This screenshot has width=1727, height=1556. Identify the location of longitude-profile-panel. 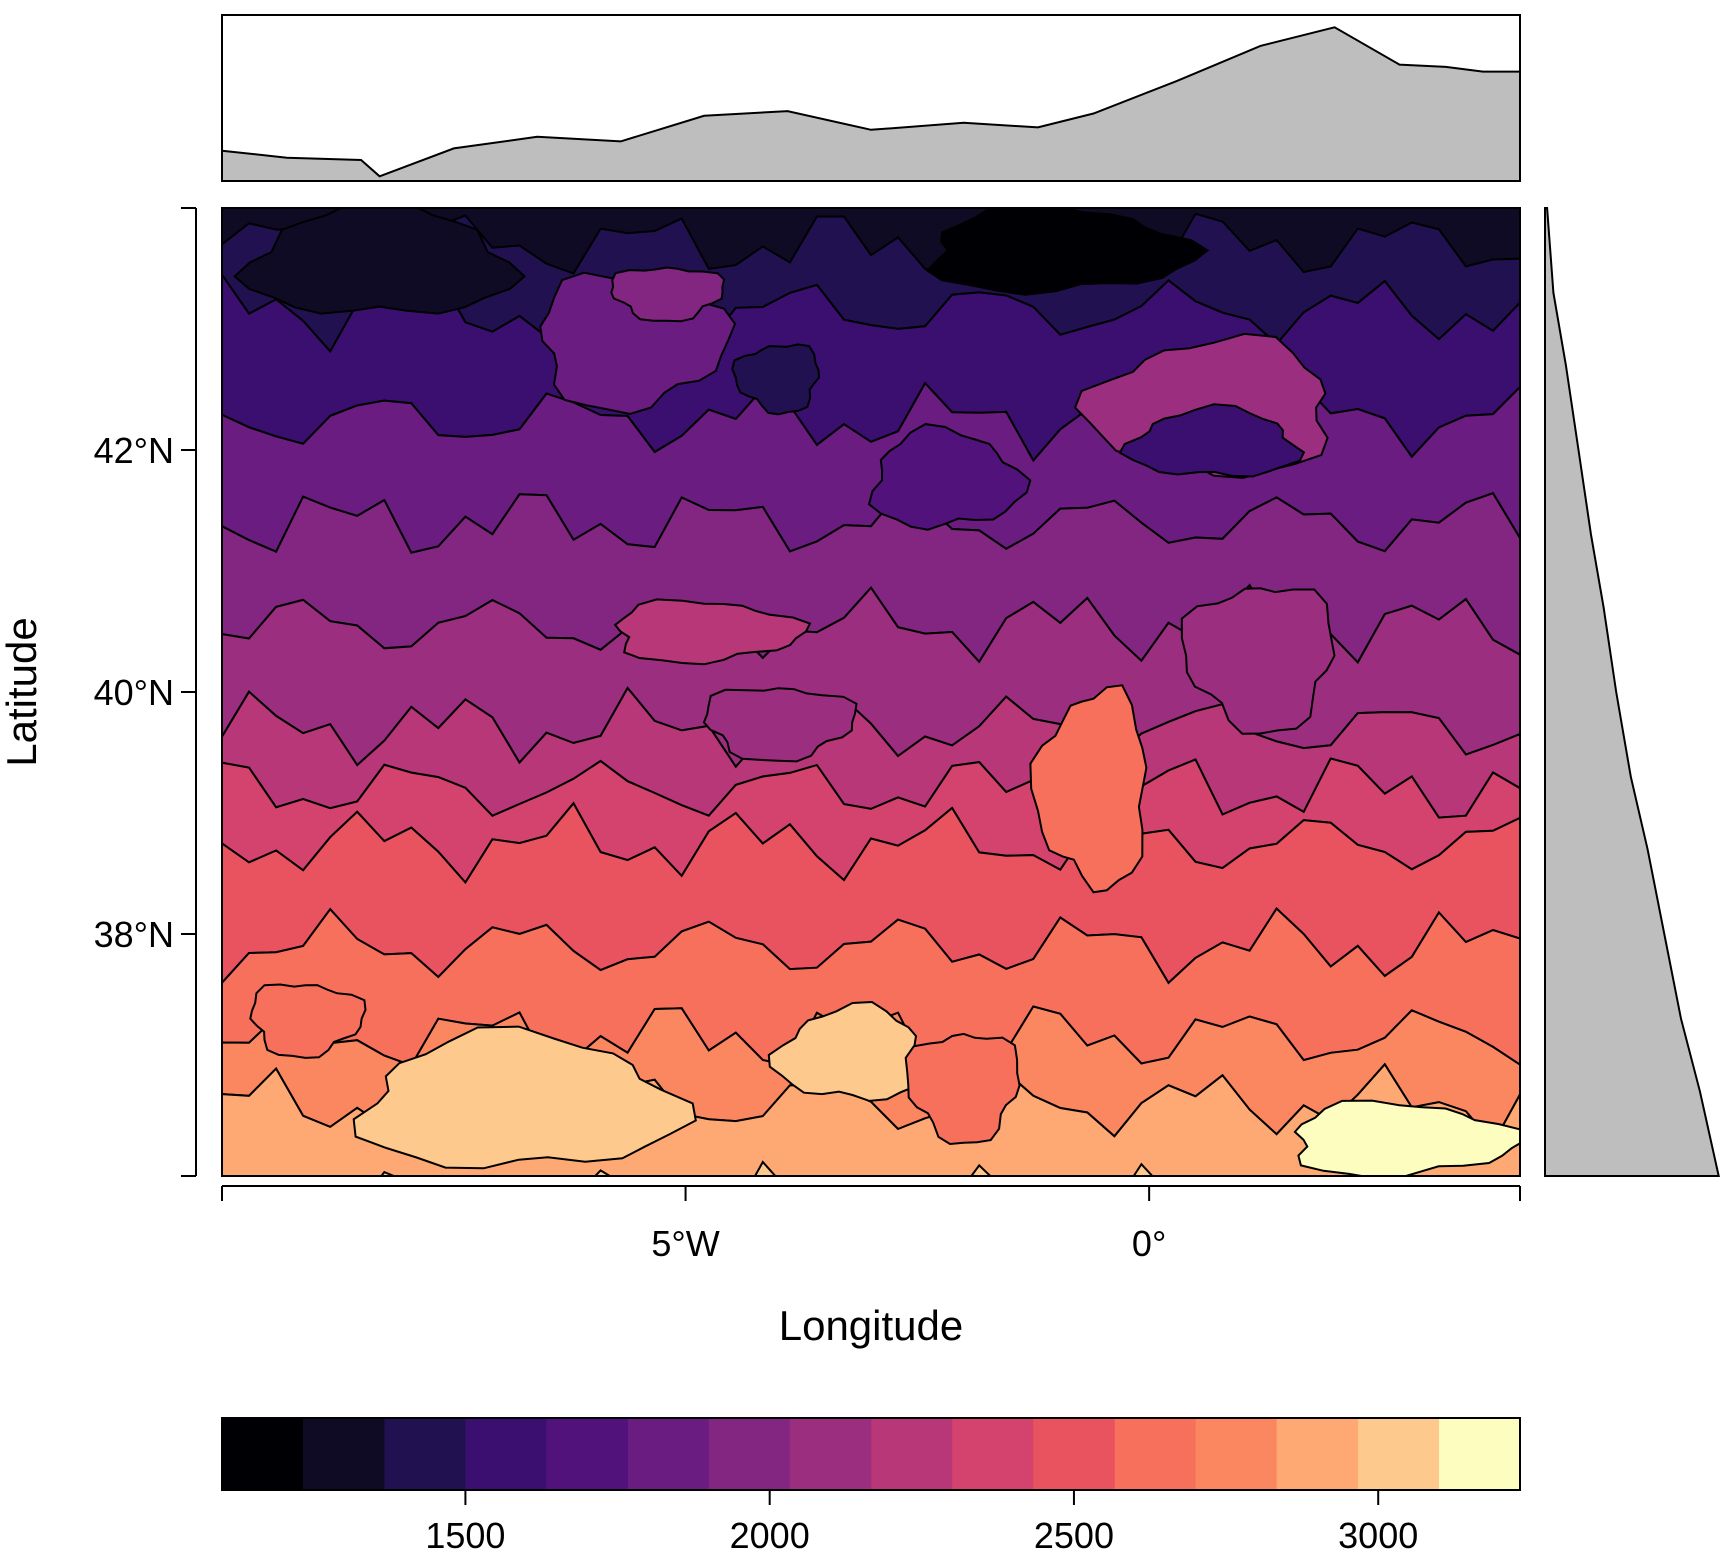
(871, 98).